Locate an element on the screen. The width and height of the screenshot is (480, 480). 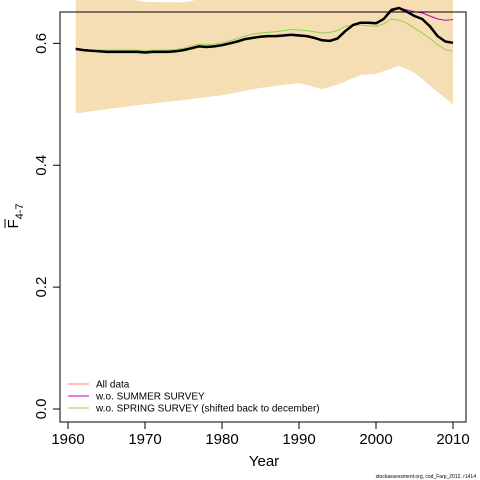
y-tick-label: 0.6 is located at coordinates (41, 43).